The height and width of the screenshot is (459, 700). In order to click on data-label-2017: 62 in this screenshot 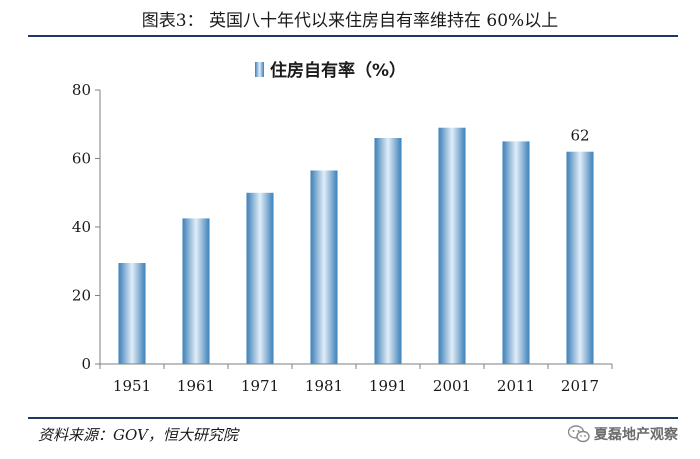, I will do `click(579, 136)`.